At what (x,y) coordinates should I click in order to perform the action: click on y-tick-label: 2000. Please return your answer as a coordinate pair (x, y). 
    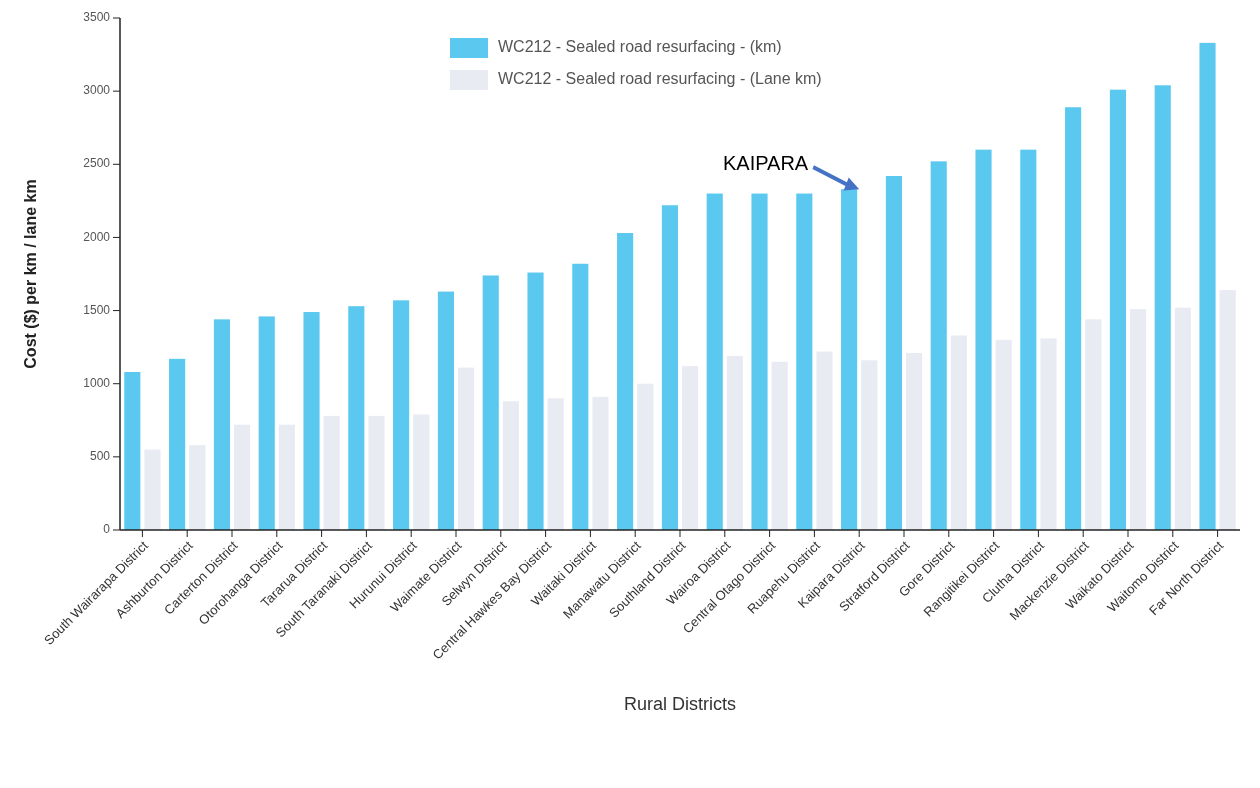
    Looking at the image, I should click on (97, 236).